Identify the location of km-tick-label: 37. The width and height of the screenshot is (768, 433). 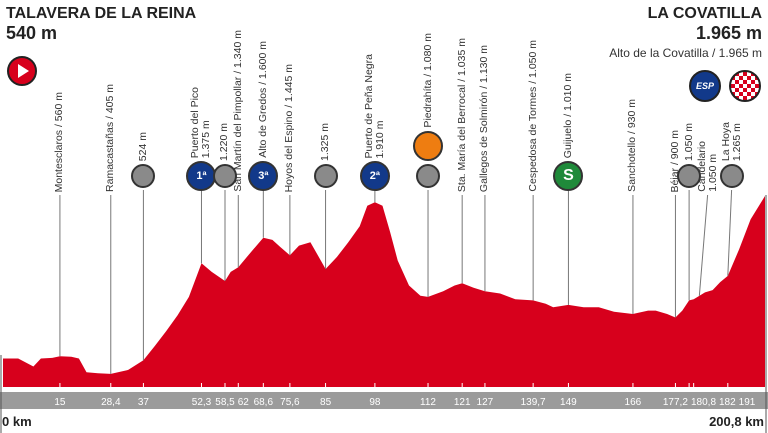
(144, 402).